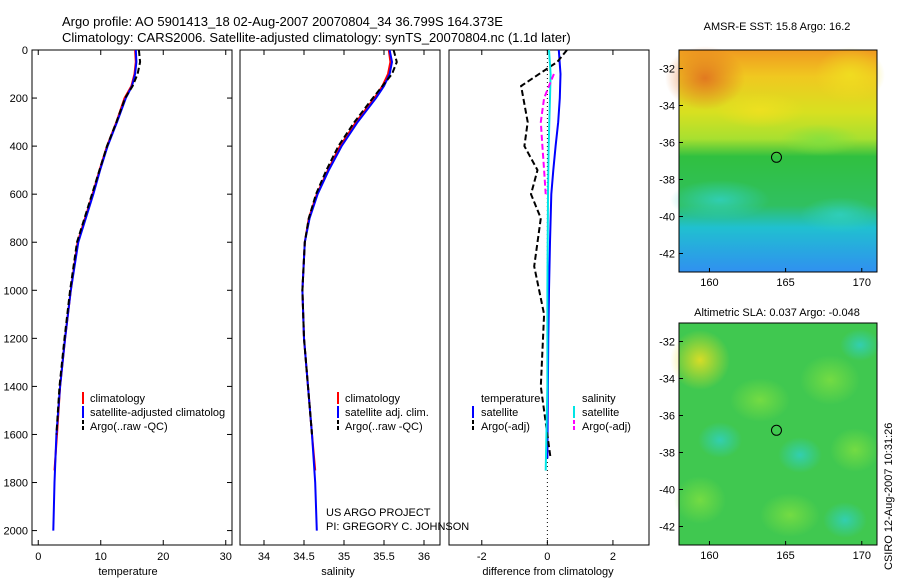 The image size is (900, 580). What do you see at coordinates (19, 243) in the screenshot?
I see `y-tick-label: 800` at bounding box center [19, 243].